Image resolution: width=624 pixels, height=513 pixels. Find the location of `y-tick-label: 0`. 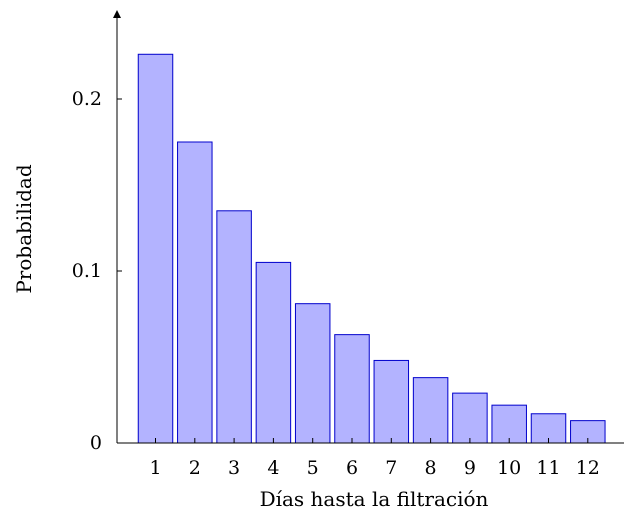

y-tick-label: 0 is located at coordinates (96, 443).